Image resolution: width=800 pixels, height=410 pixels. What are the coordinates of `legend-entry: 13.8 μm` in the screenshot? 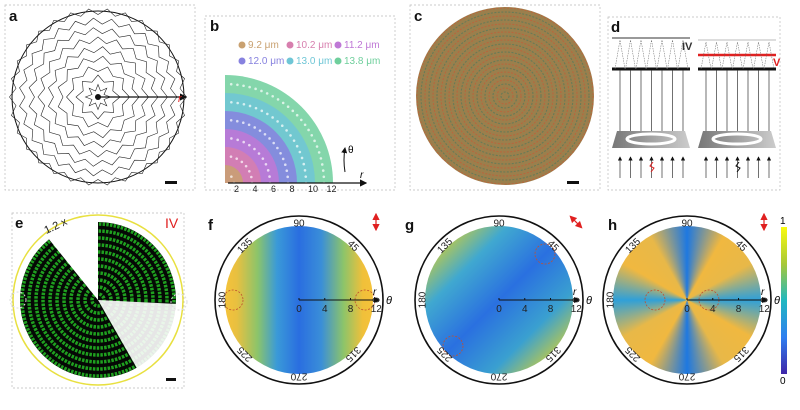 It's located at (362, 61).